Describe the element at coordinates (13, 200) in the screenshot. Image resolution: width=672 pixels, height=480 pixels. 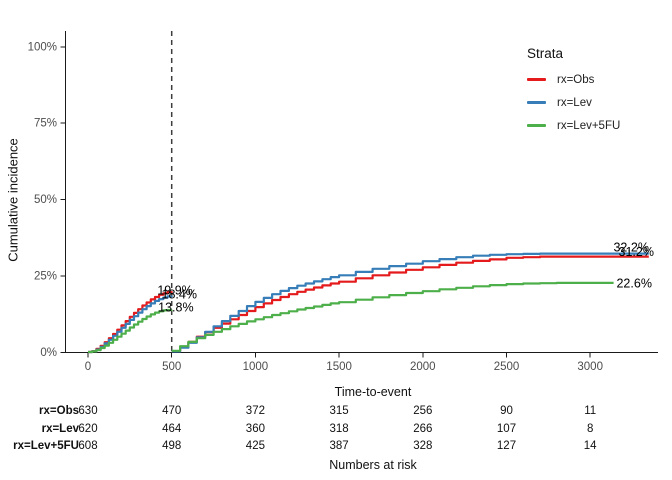
I see `y-axis-title: Cumulative incidence` at that location.